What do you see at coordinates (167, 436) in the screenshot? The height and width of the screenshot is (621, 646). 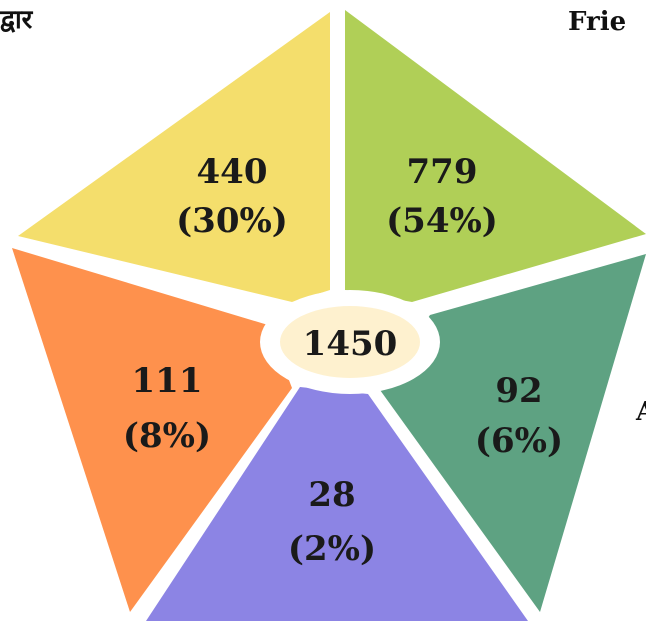 I see `segment-111-percent-label: (8%)` at bounding box center [167, 436].